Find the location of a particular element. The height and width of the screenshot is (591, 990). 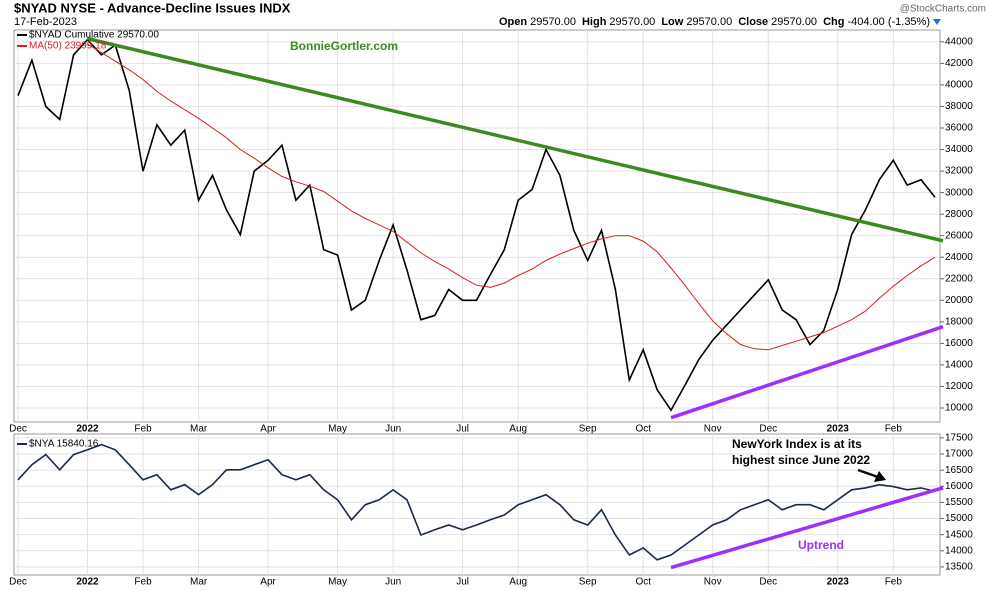

y-tick-label: 36000 is located at coordinates (959, 128).